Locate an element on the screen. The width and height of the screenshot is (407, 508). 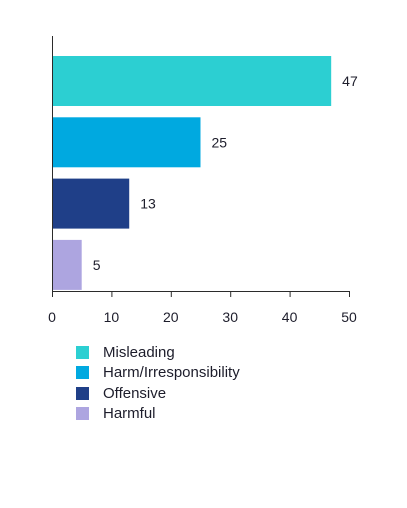
legend-swatch-harm-irresponsibility is located at coordinates (82, 373).